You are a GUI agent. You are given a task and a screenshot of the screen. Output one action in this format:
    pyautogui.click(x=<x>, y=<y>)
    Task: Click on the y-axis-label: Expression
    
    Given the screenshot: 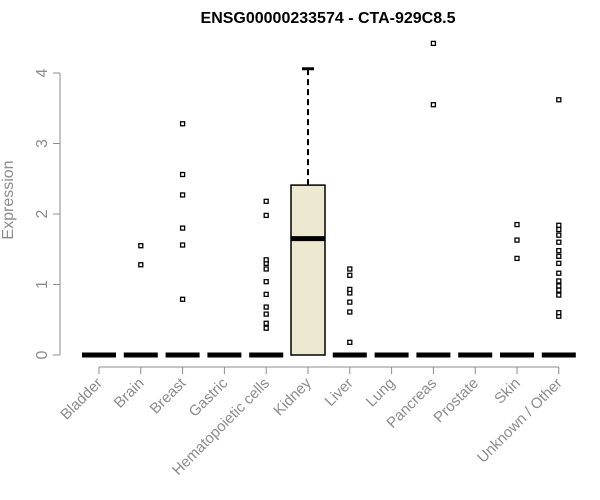 What is the action you would take?
    pyautogui.click(x=8, y=199)
    